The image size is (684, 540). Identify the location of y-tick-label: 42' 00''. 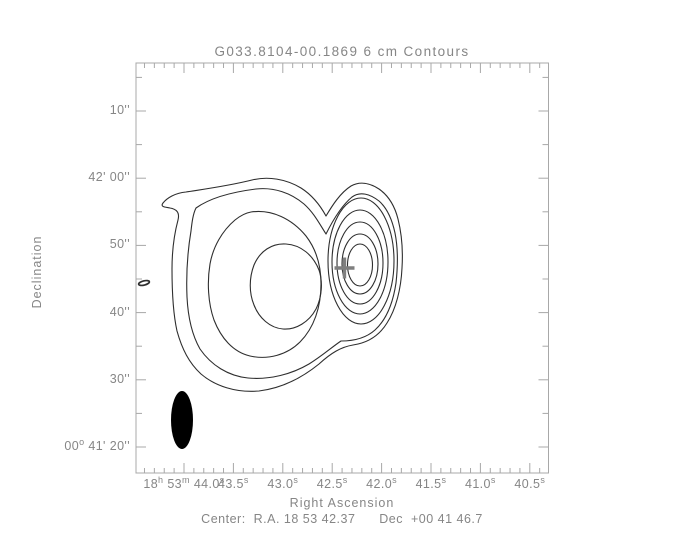
(109, 177).